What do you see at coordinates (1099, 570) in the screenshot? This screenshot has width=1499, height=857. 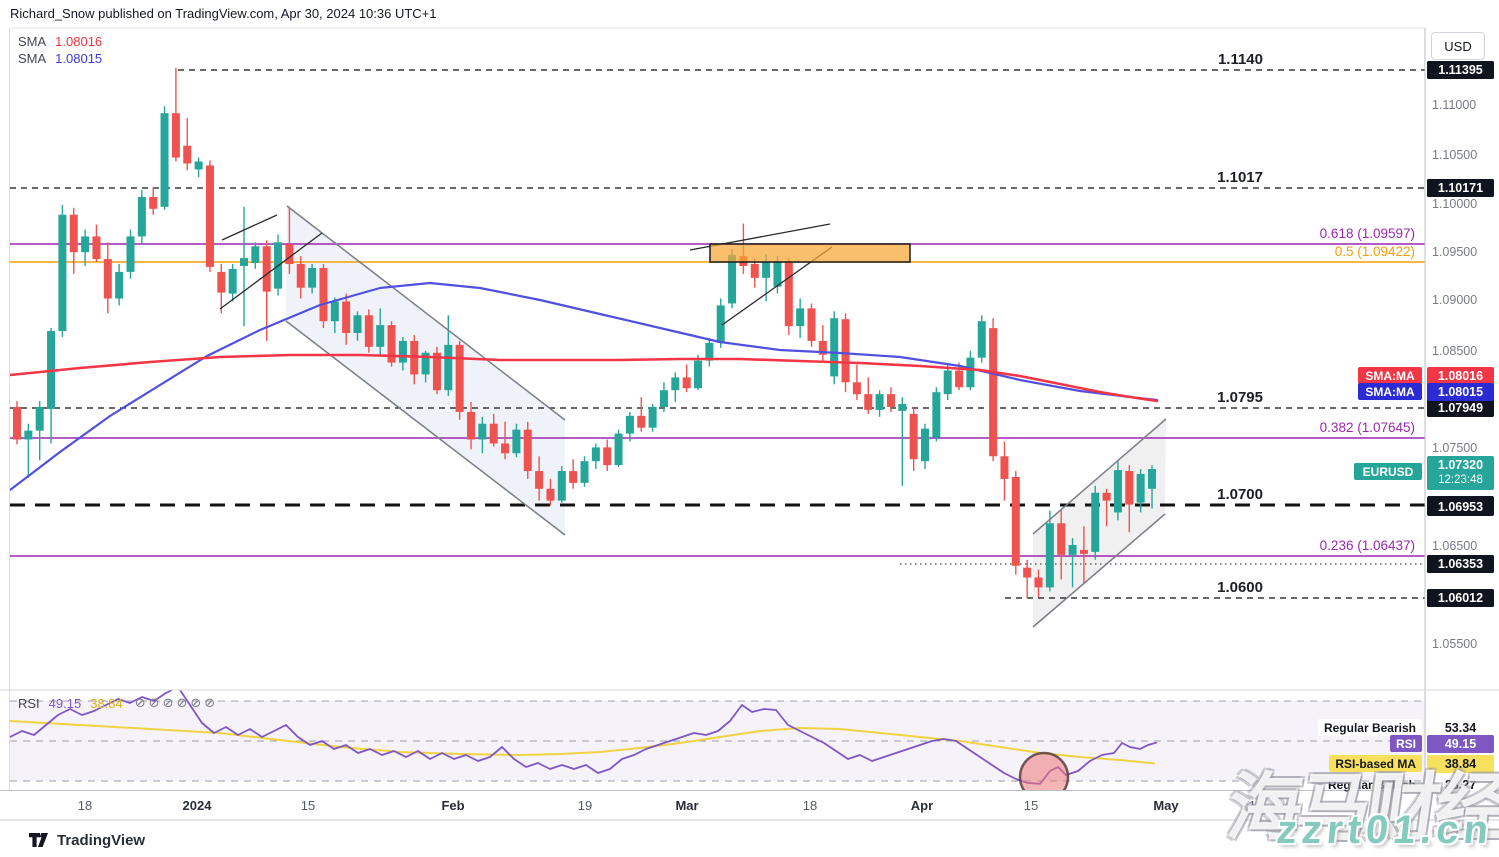 I see `channel-line` at bounding box center [1099, 570].